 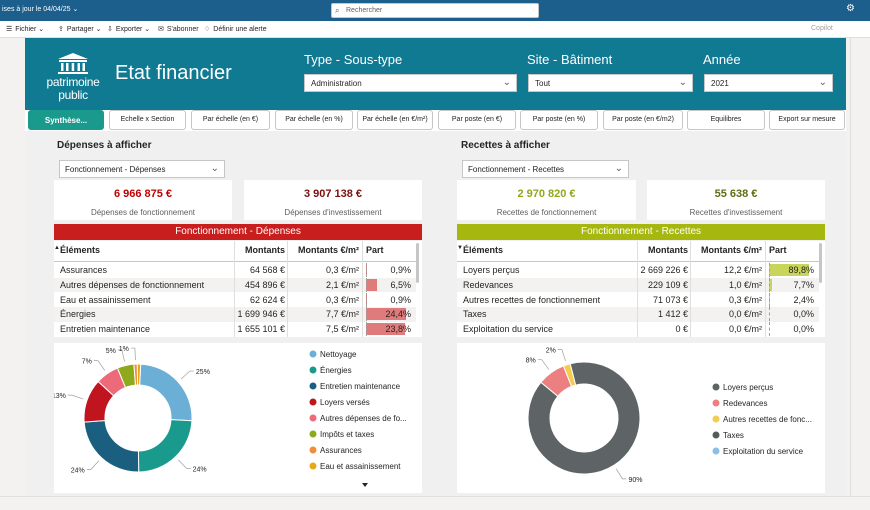 I want to click on site-select: Tout ⌄, so click(x=610, y=83).